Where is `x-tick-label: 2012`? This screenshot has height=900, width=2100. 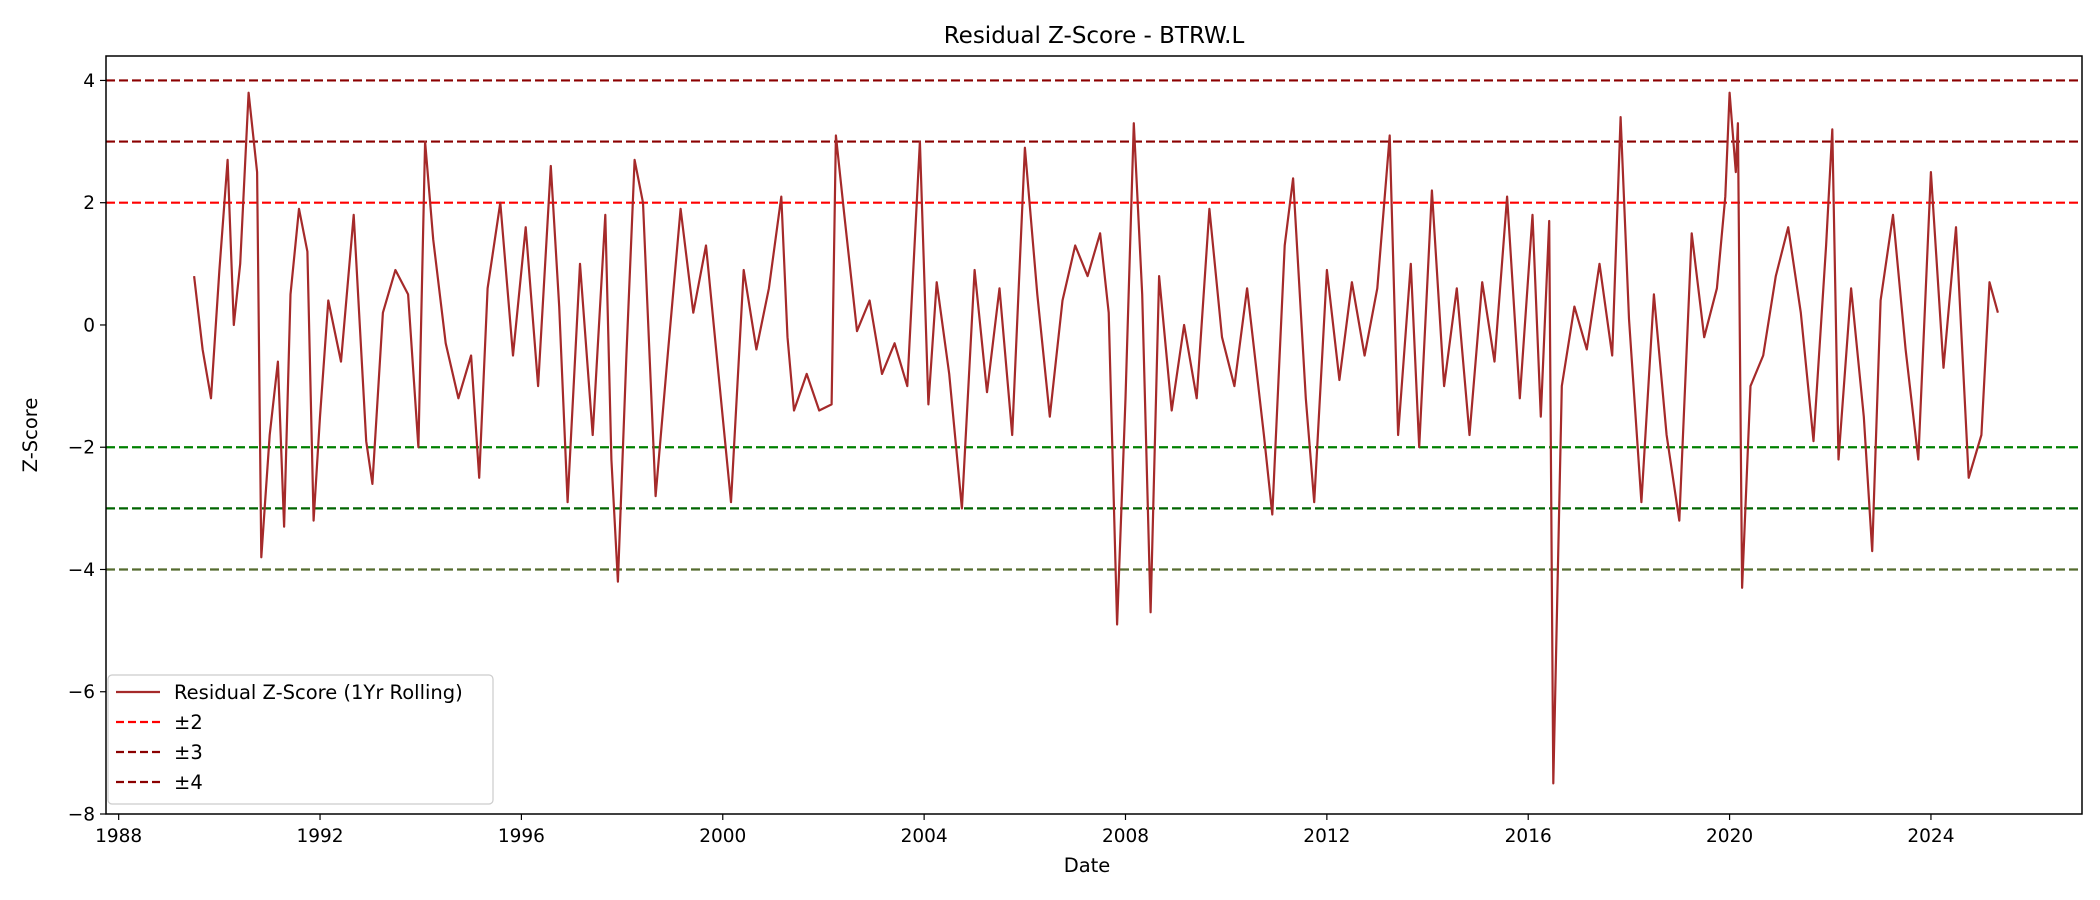 x-tick-label: 2012 is located at coordinates (1326, 836).